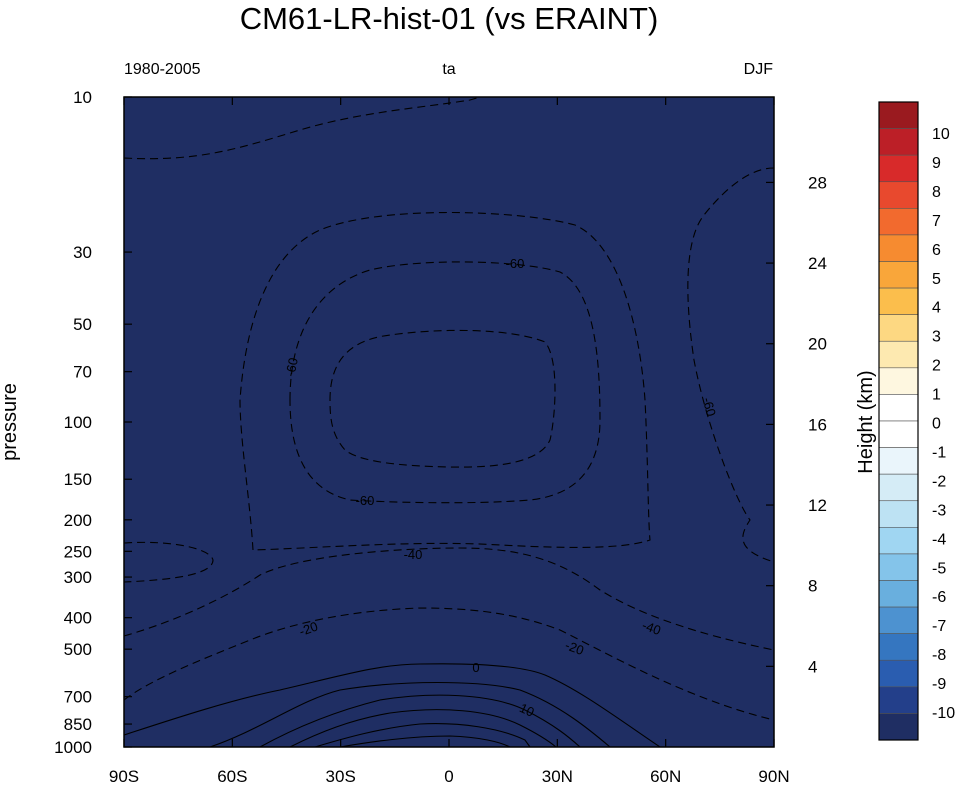  Describe the element at coordinates (82, 97) in the screenshot. I see `y-tick-label: 10` at that location.